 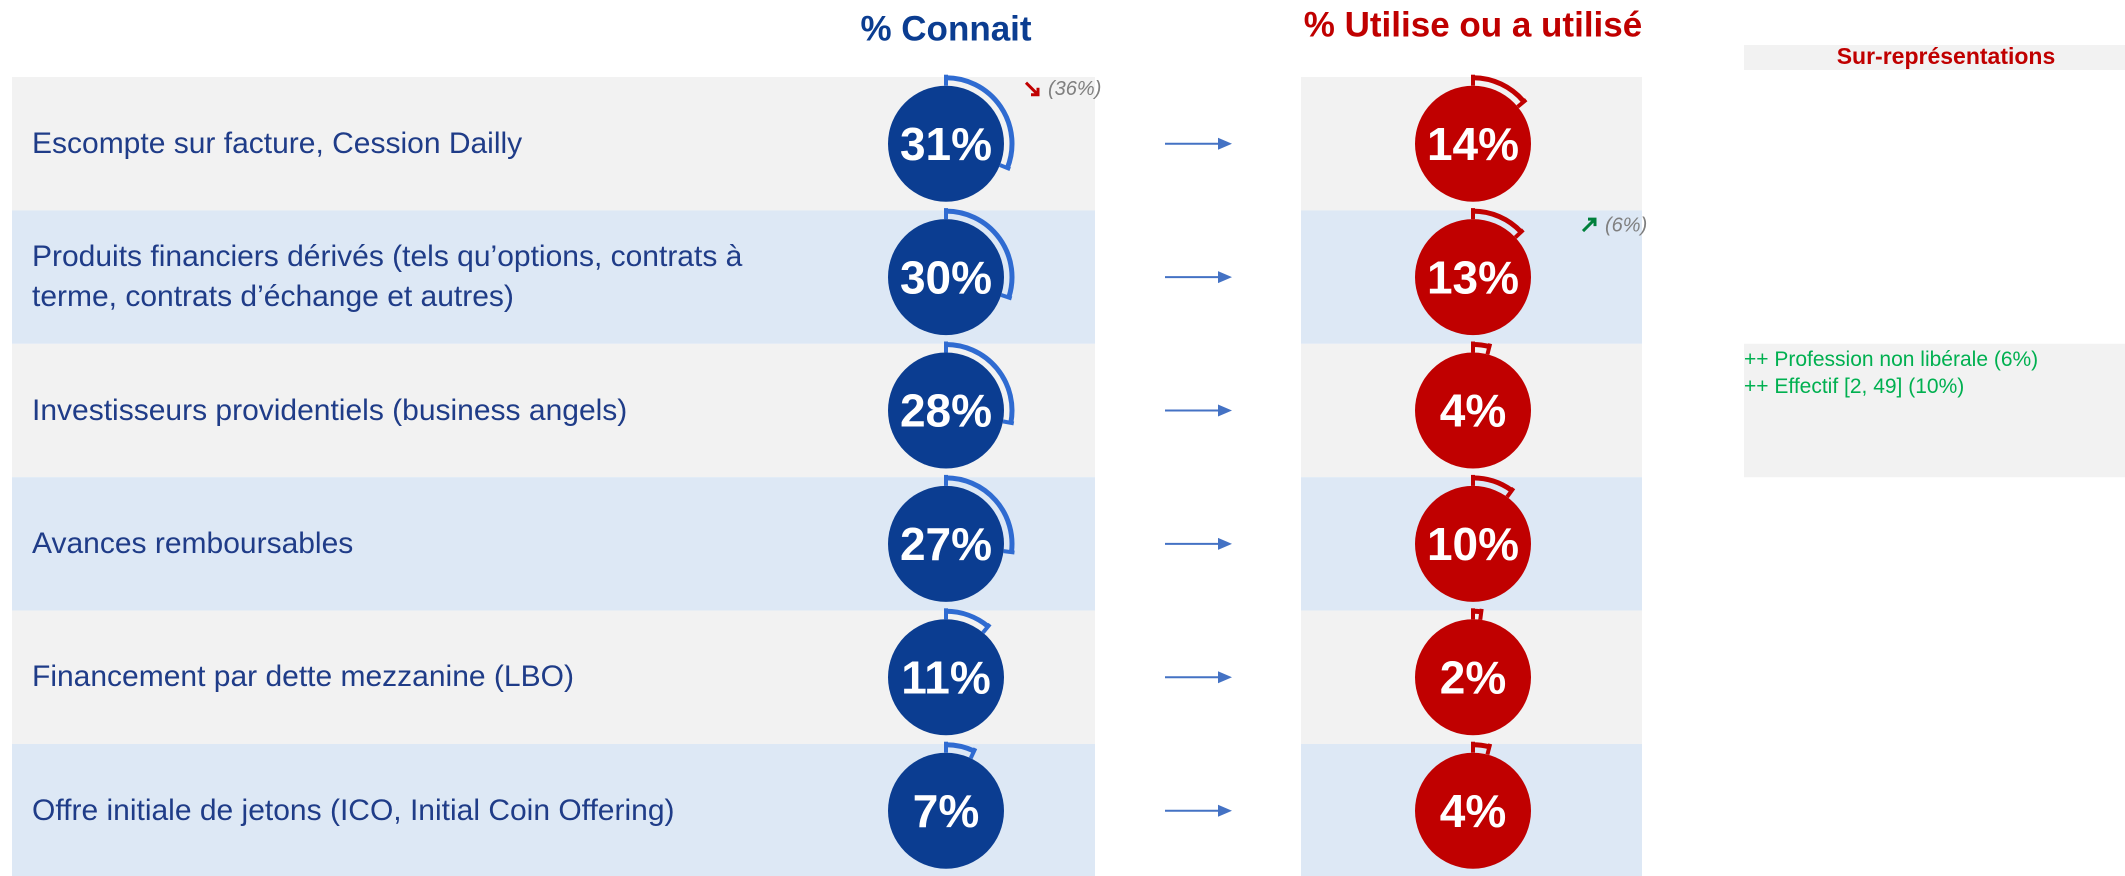 What do you see at coordinates (1934, 410) in the screenshot?
I see `side-row-background` at bounding box center [1934, 410].